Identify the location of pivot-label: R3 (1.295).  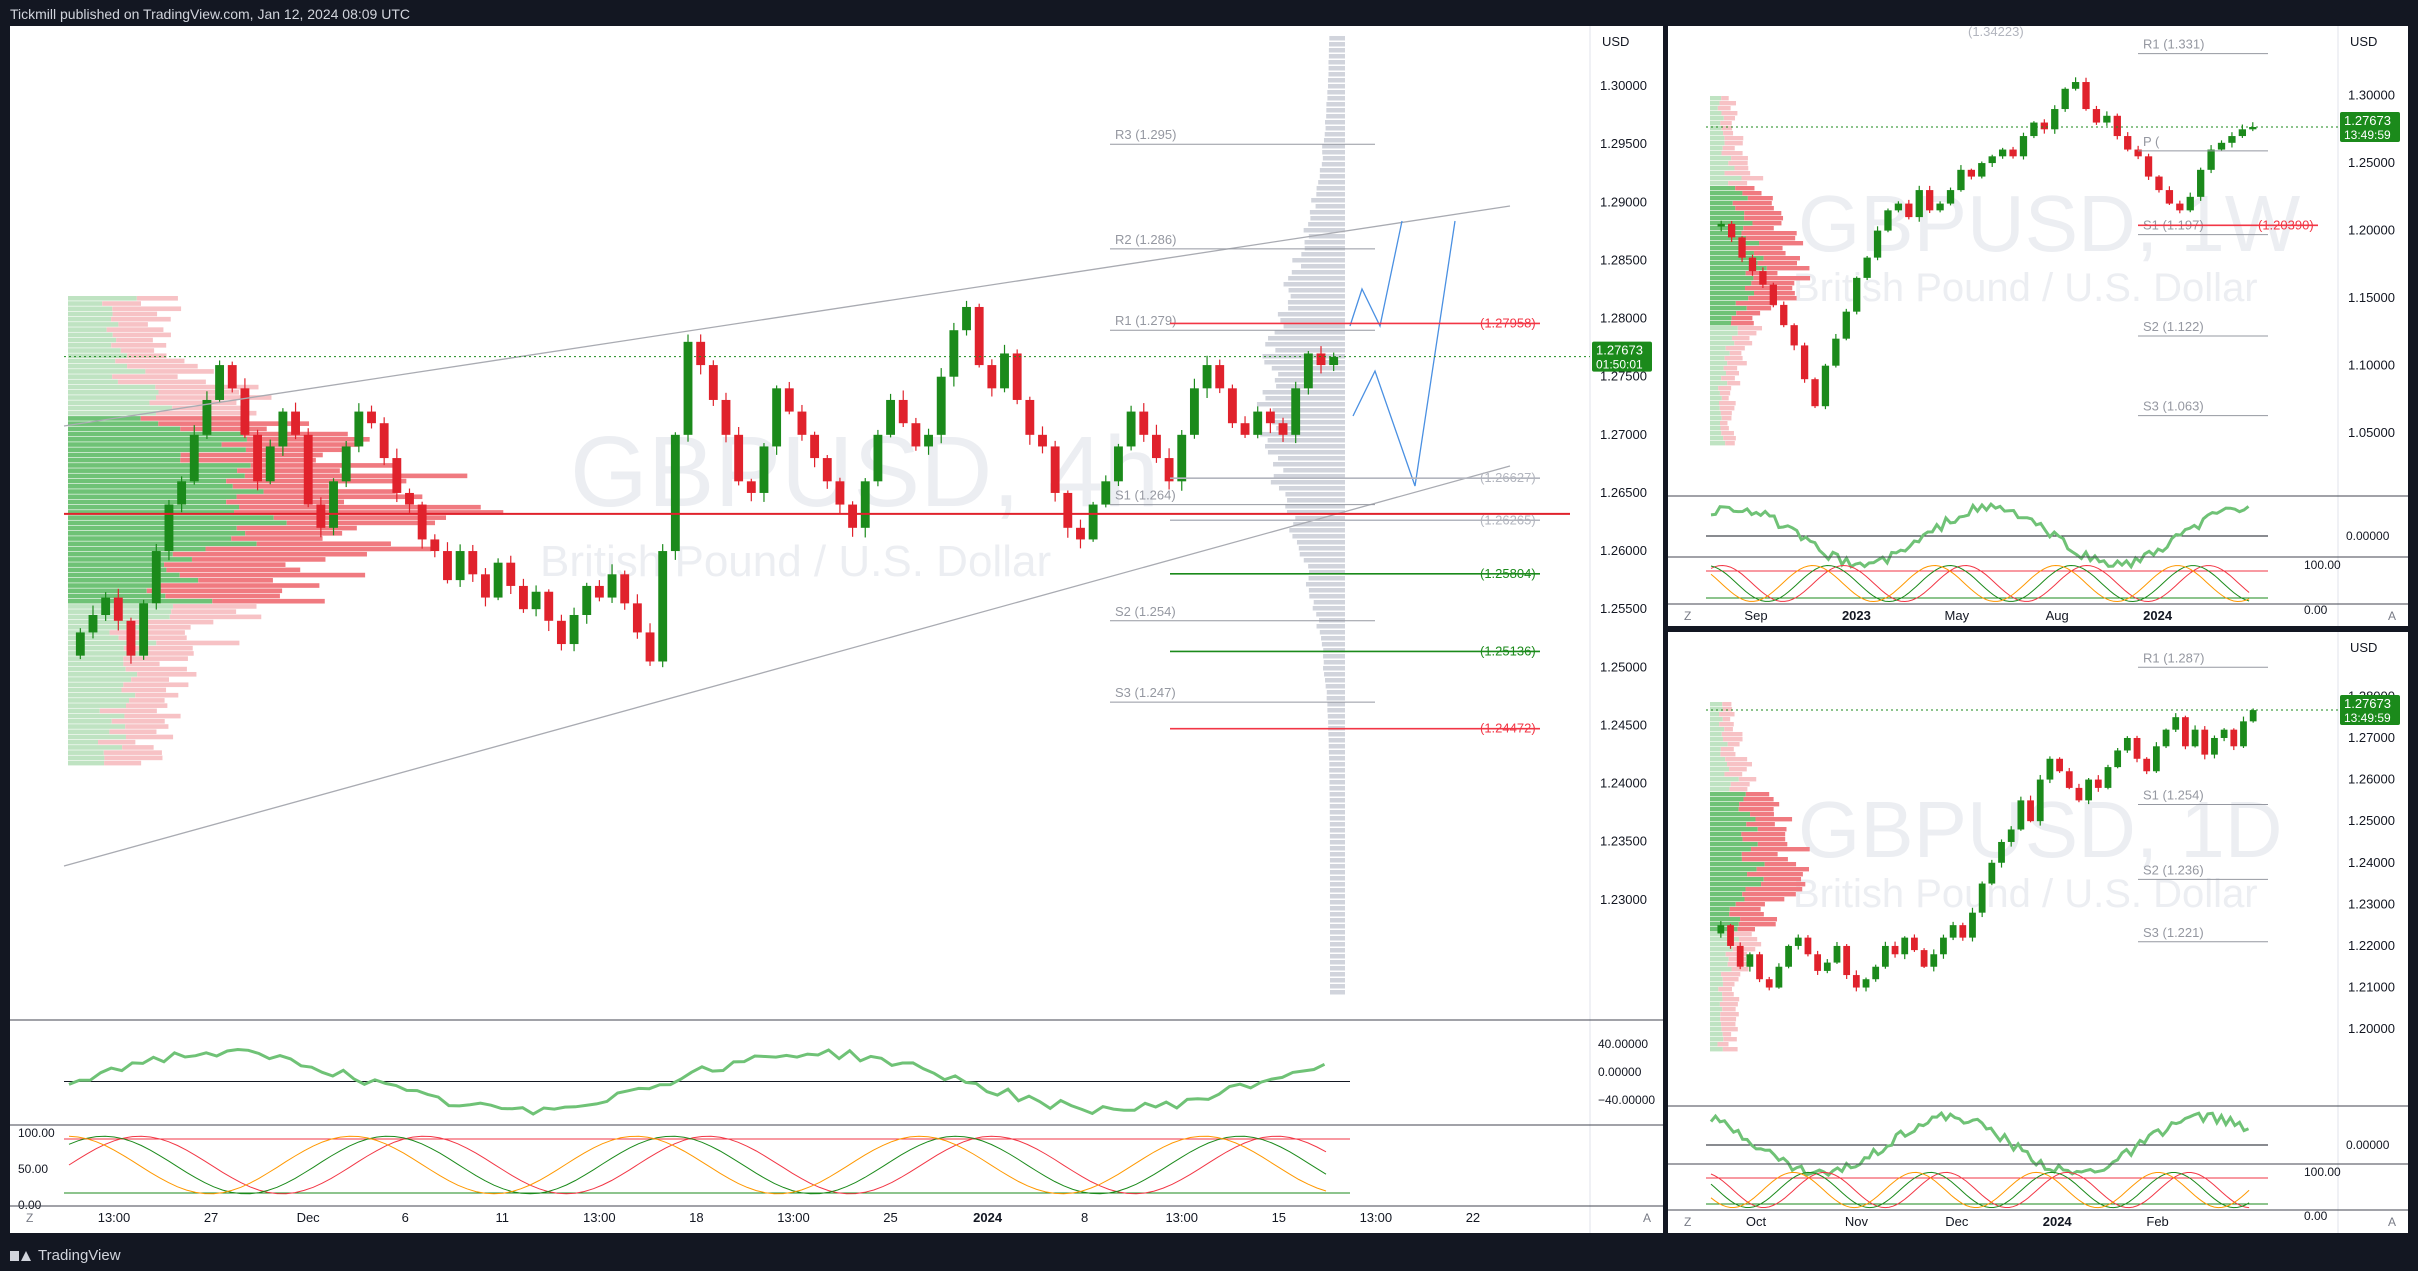
(1145, 134).